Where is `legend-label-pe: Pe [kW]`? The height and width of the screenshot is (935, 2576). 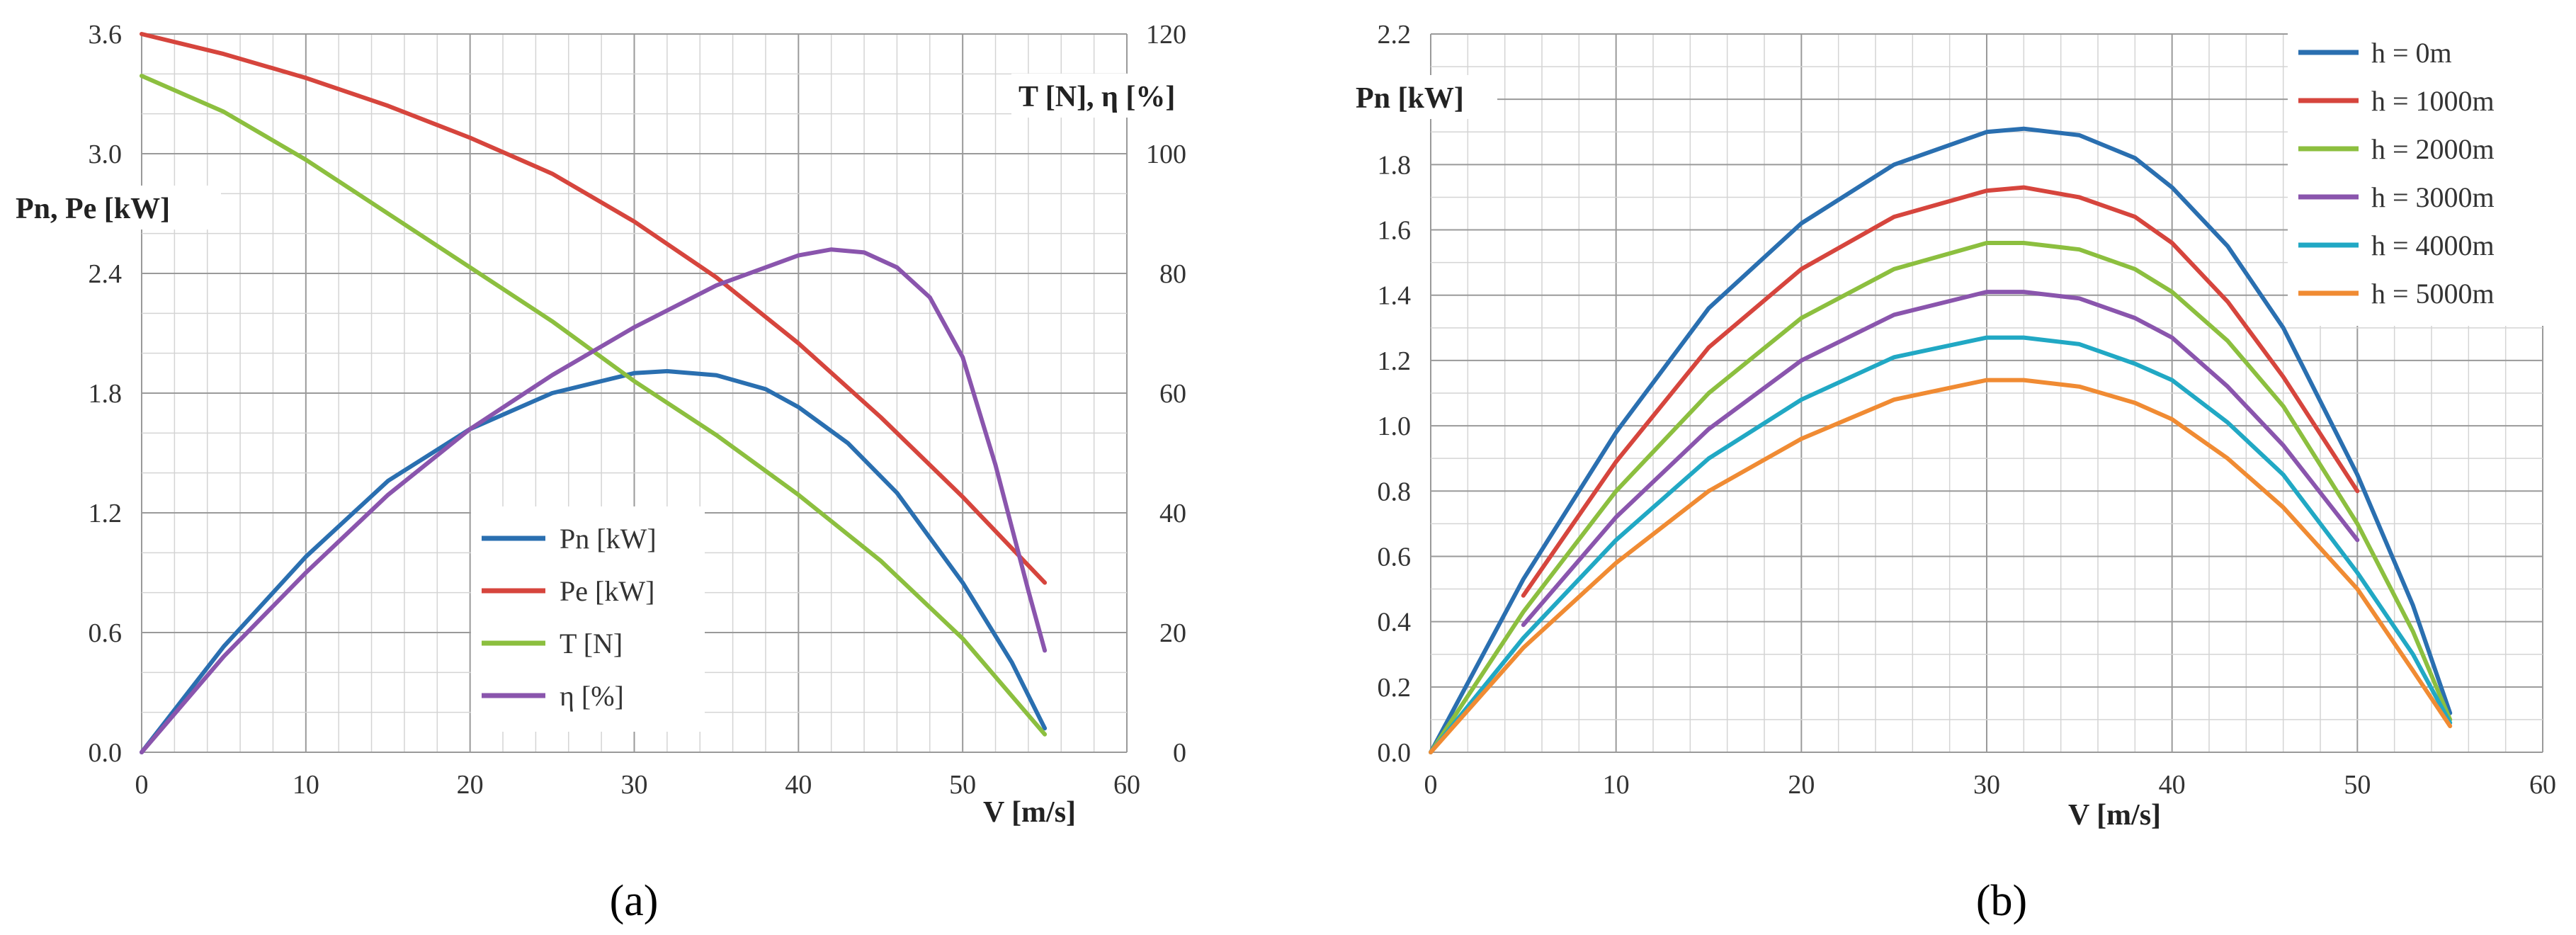
legend-label-pe: Pe [kW] is located at coordinates (607, 591).